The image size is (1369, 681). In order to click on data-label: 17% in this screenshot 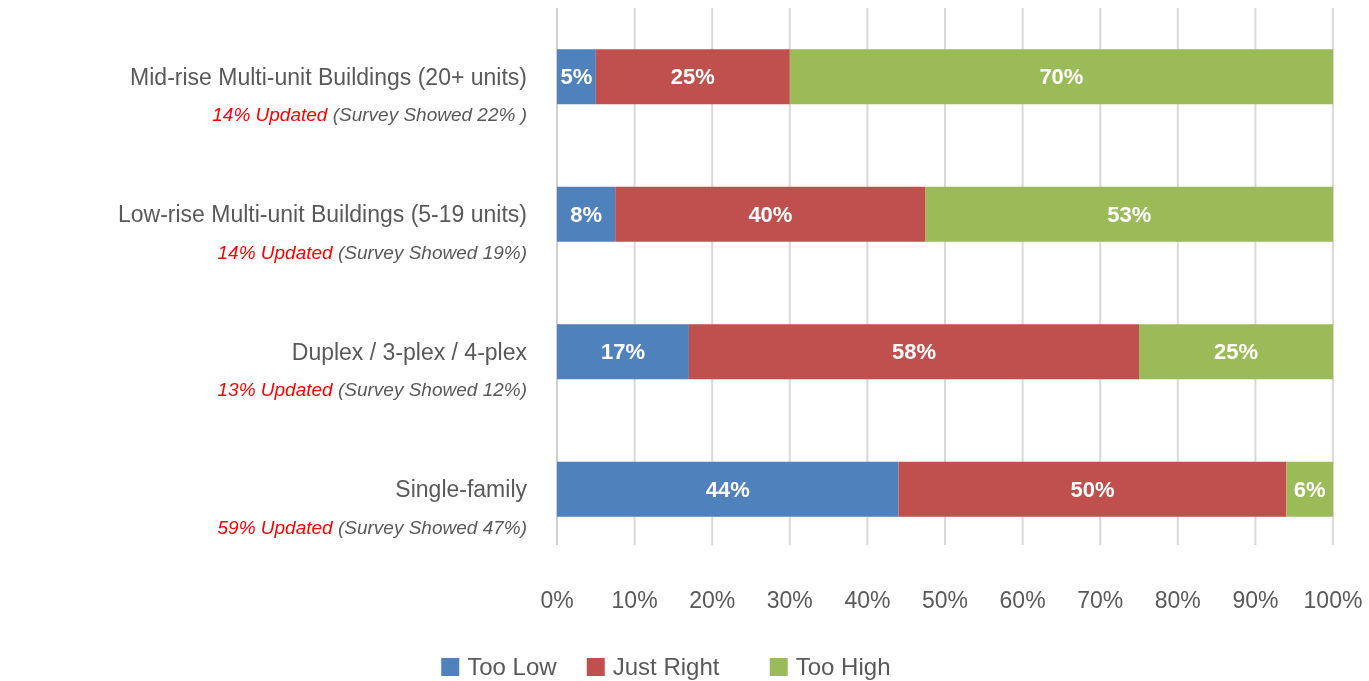, I will do `click(622, 352)`.